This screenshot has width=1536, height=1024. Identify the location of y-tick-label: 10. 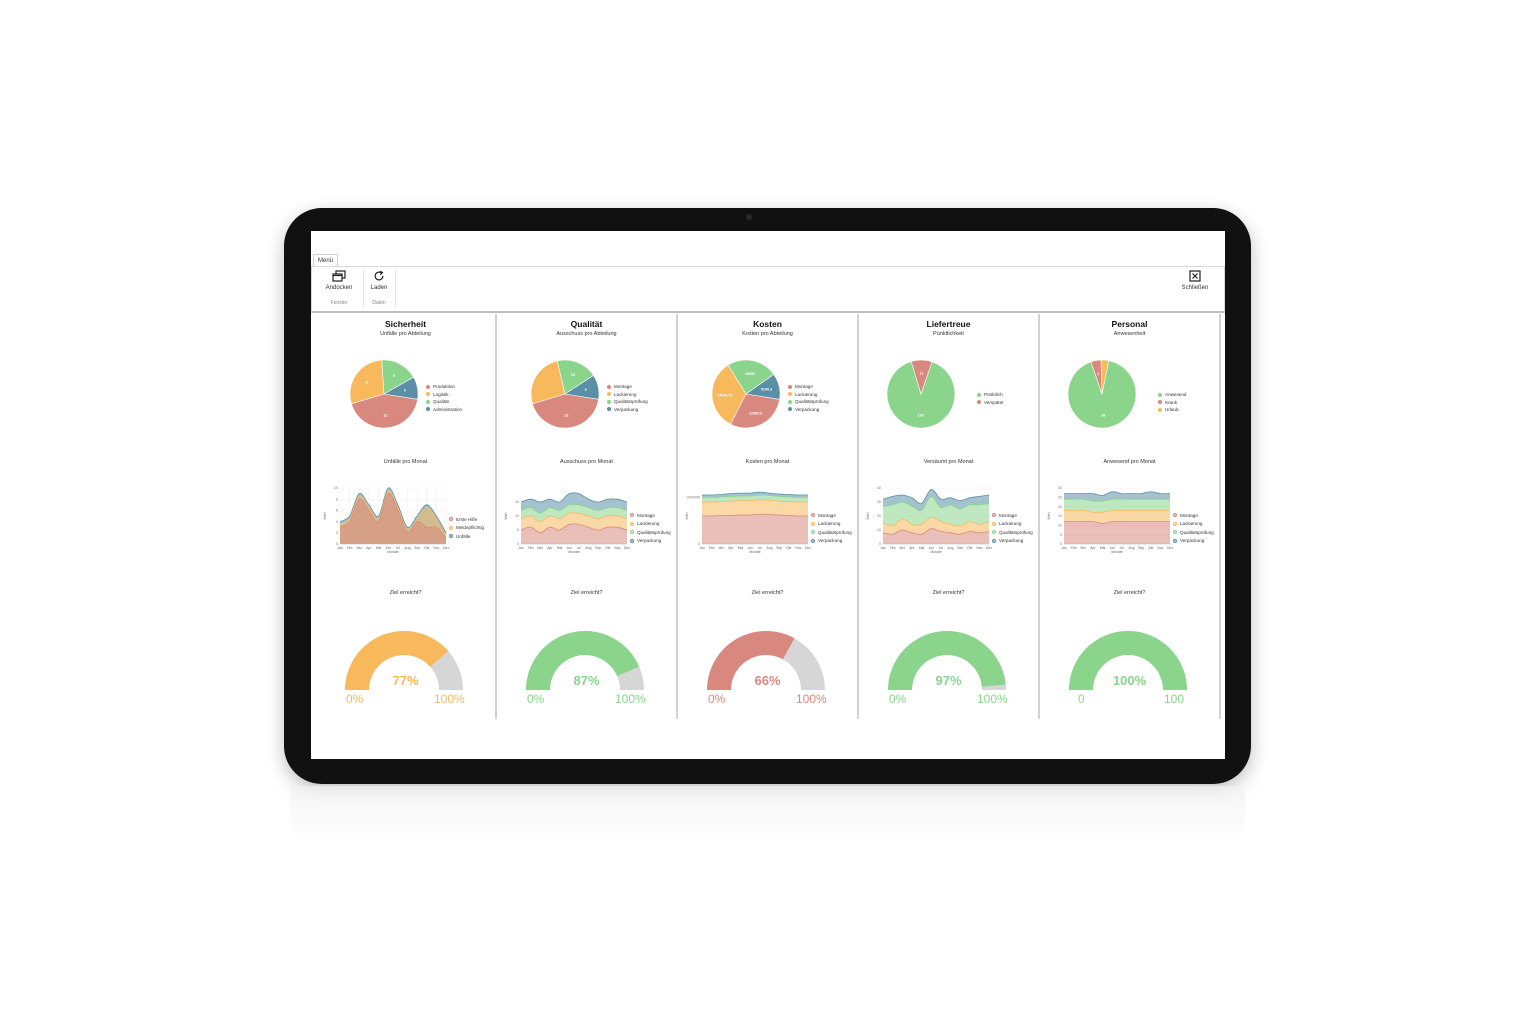
(879, 530).